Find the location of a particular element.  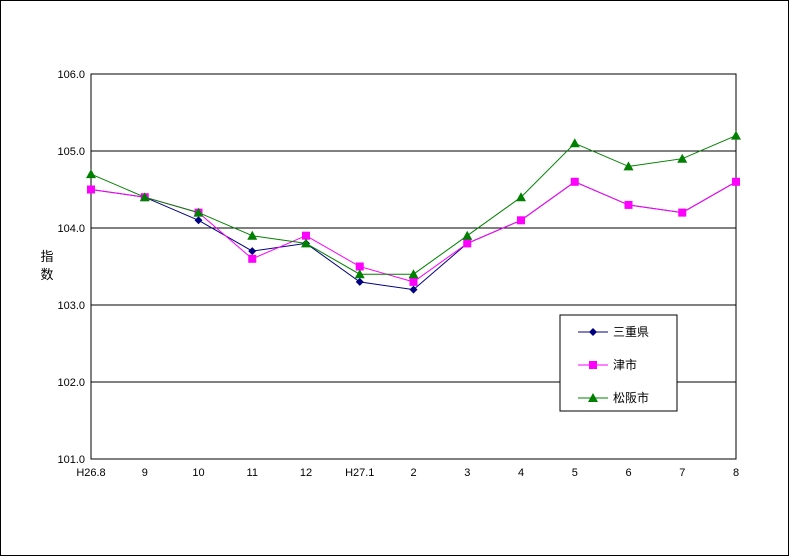

y-axis-ticks: 101.0 102.0 103.0 104.0 105.0 106.0 is located at coordinates (71, 267).